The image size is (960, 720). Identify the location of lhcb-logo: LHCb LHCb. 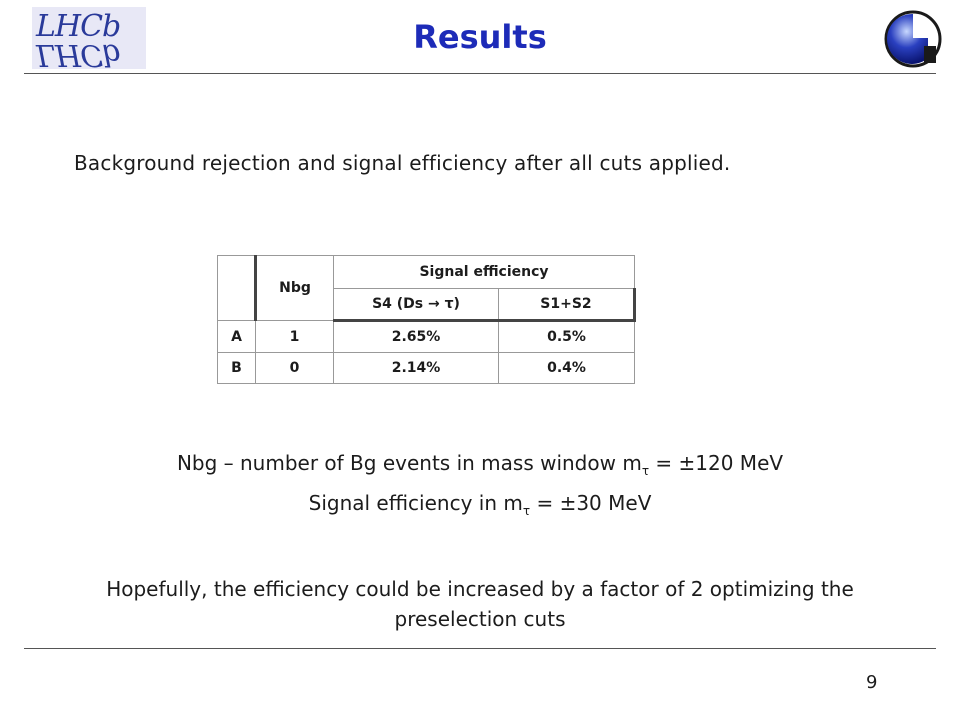
(89, 39).